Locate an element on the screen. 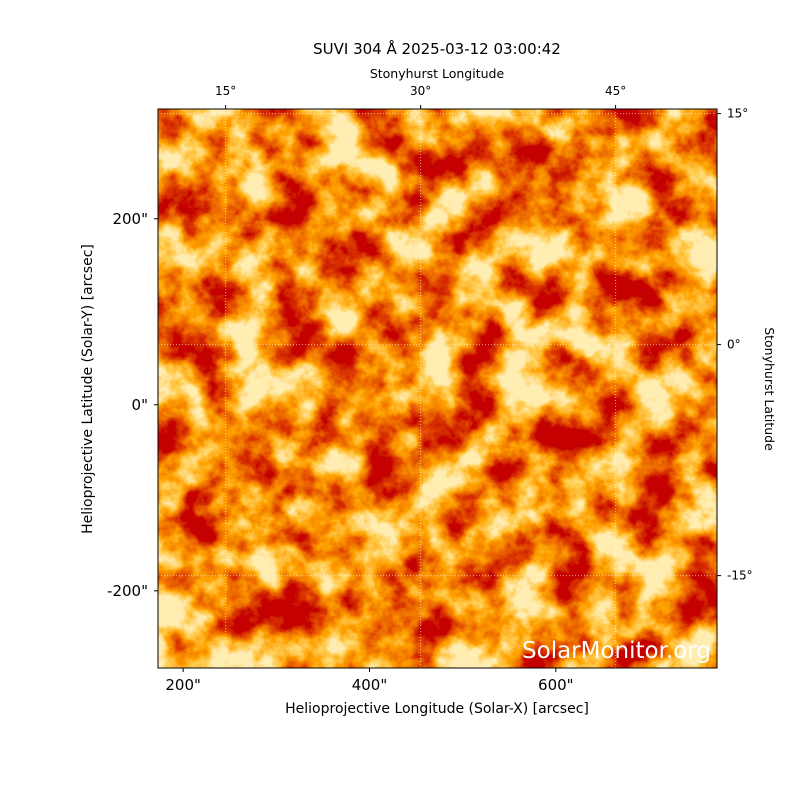  y2-tick-label: -15° is located at coordinates (740, 576).